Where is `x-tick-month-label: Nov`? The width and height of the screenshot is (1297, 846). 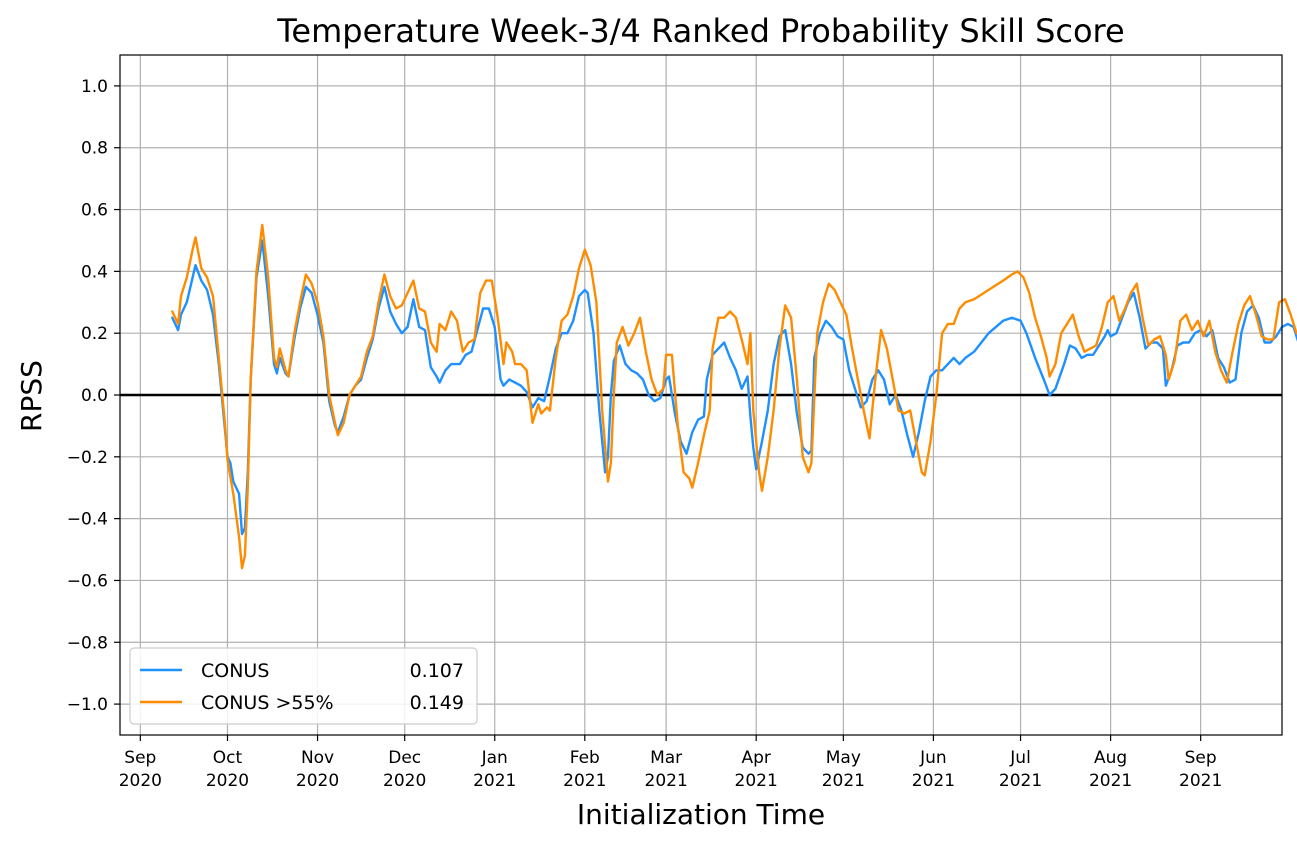 x-tick-month-label: Nov is located at coordinates (317, 758).